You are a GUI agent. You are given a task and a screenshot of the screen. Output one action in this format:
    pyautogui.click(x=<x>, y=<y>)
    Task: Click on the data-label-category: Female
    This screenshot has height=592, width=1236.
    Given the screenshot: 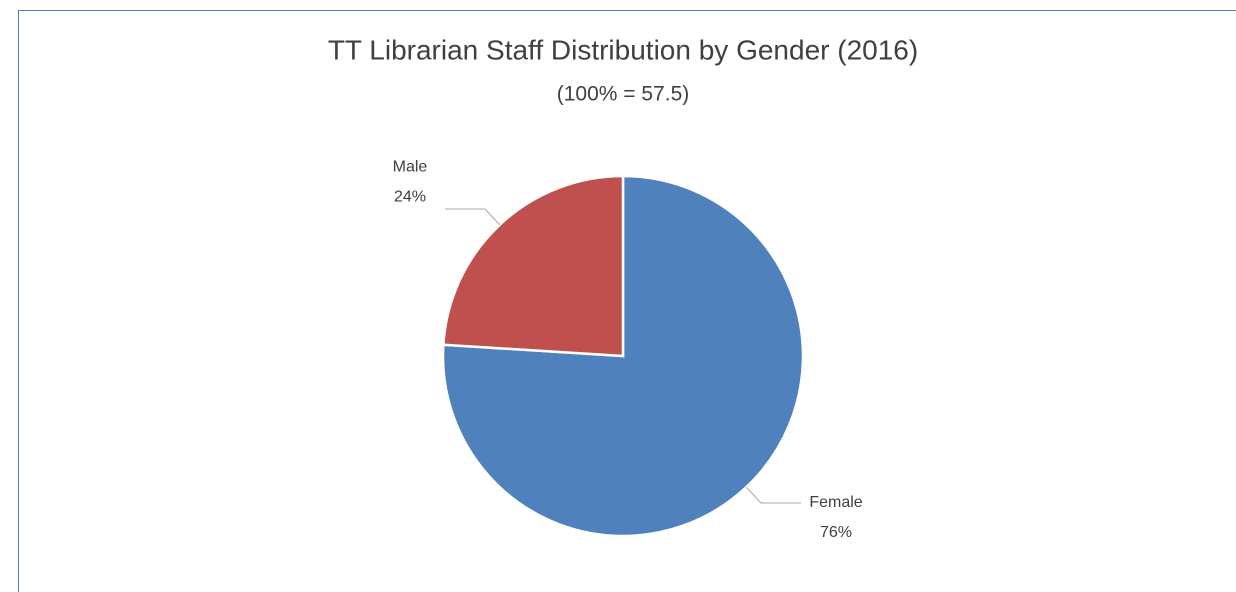 What is the action you would take?
    pyautogui.click(x=835, y=502)
    